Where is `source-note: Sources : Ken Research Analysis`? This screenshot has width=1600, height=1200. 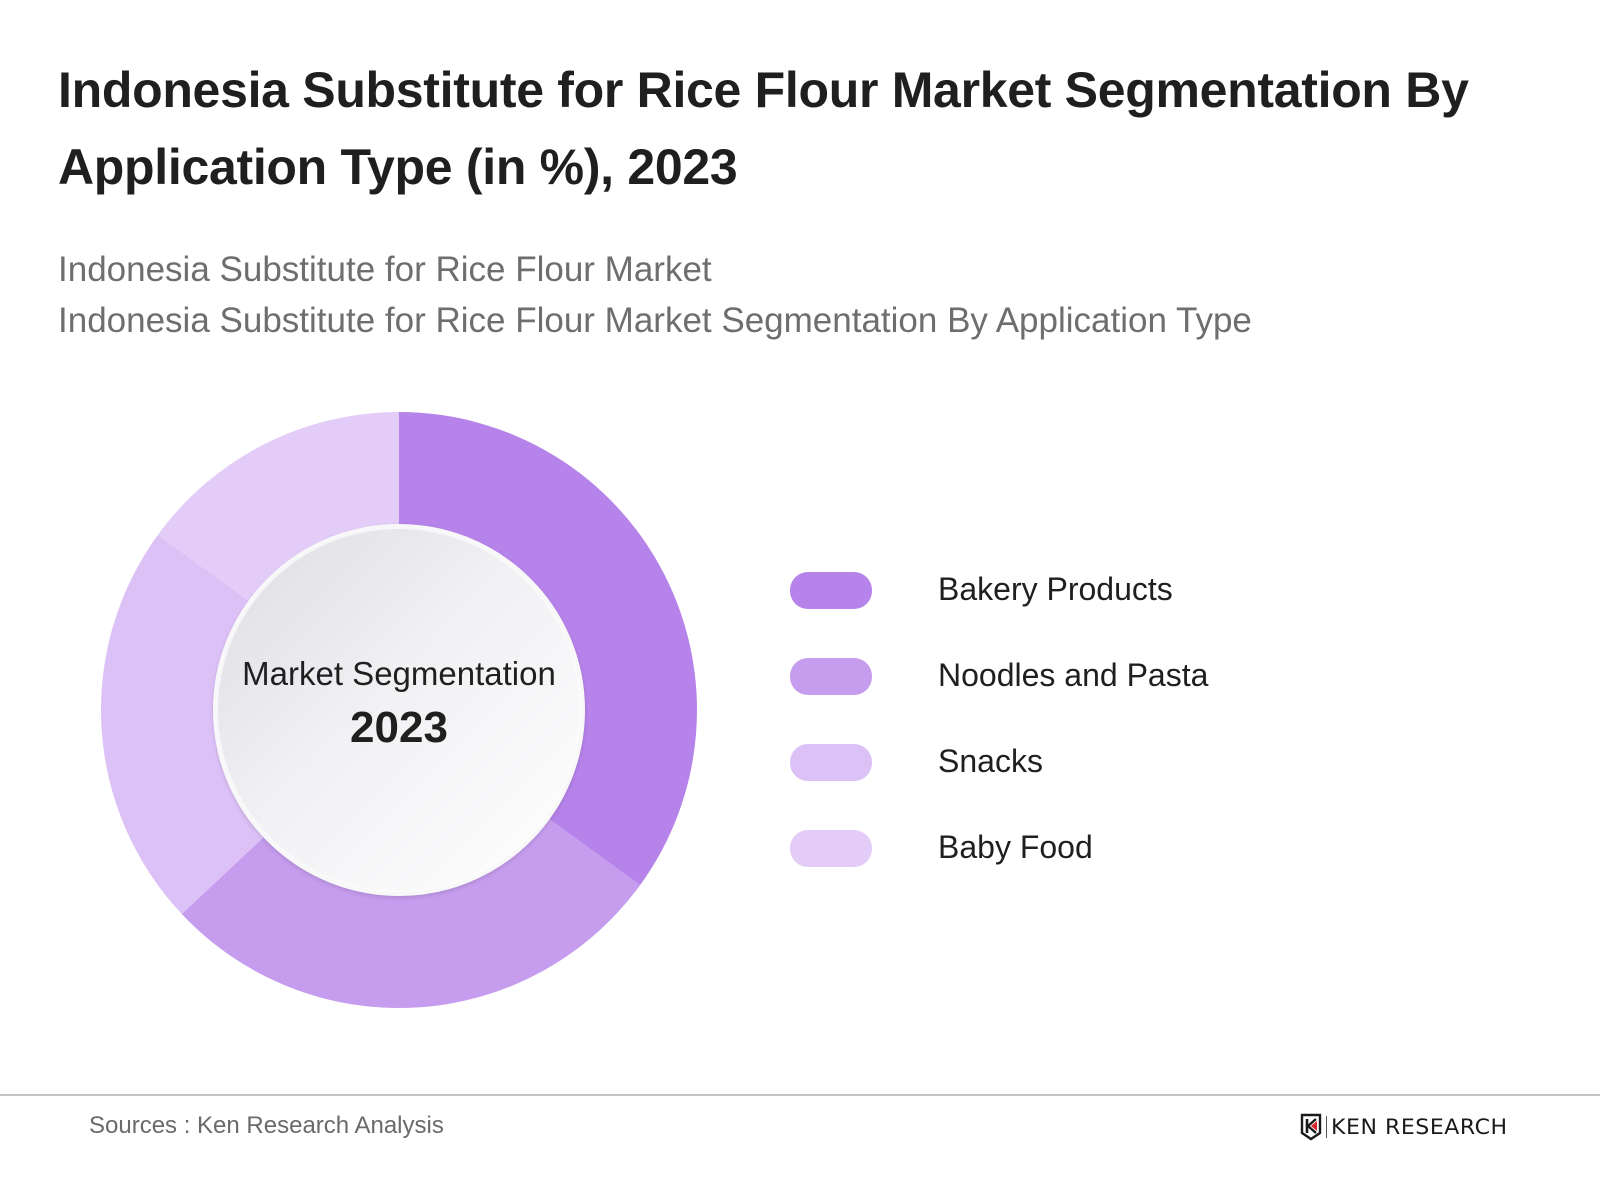
source-note: Sources : Ken Research Analysis is located at coordinates (266, 1125).